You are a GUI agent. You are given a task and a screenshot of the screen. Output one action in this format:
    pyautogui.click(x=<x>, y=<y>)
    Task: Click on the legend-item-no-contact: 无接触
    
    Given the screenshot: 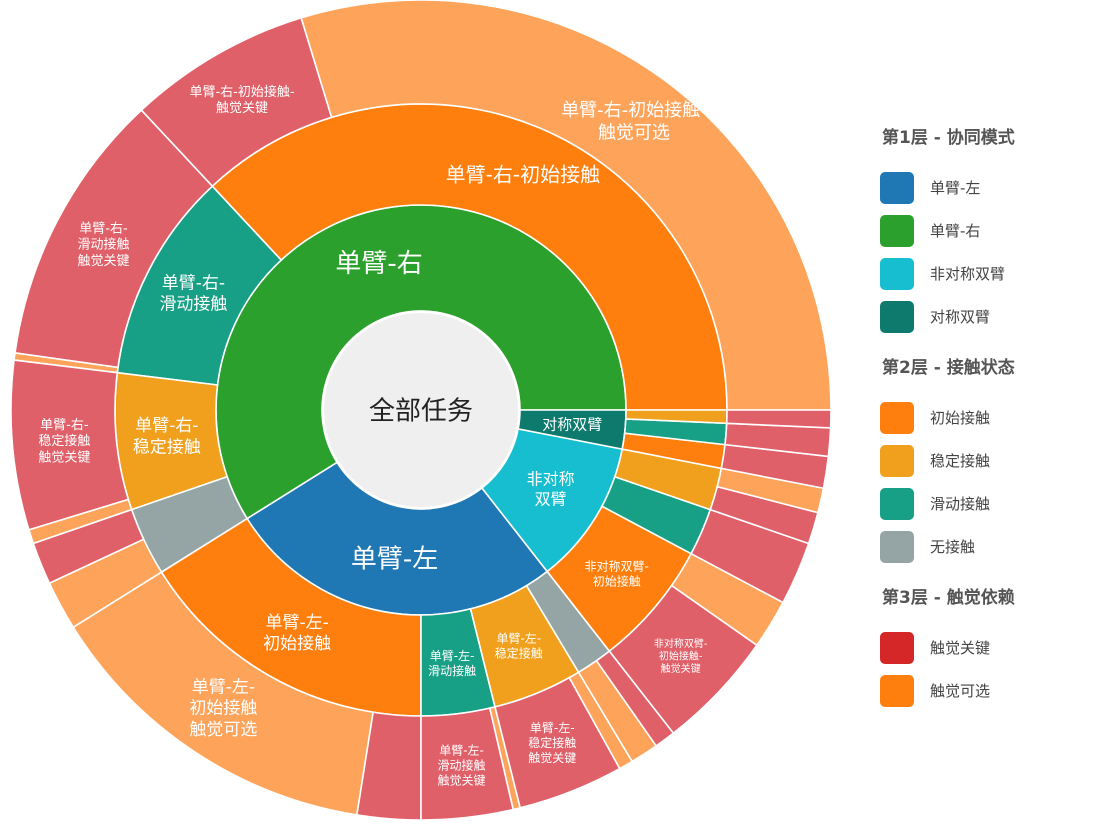 What is the action you would take?
    pyautogui.click(x=985, y=546)
    